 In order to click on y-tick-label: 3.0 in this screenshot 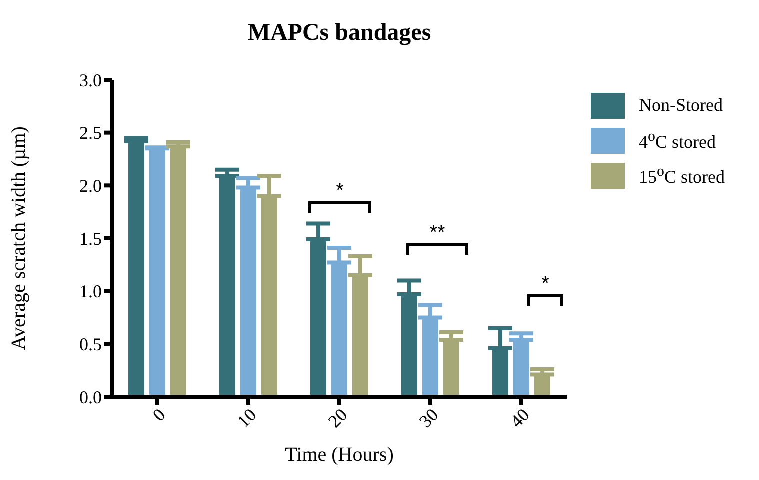, I will do `click(91, 80)`.